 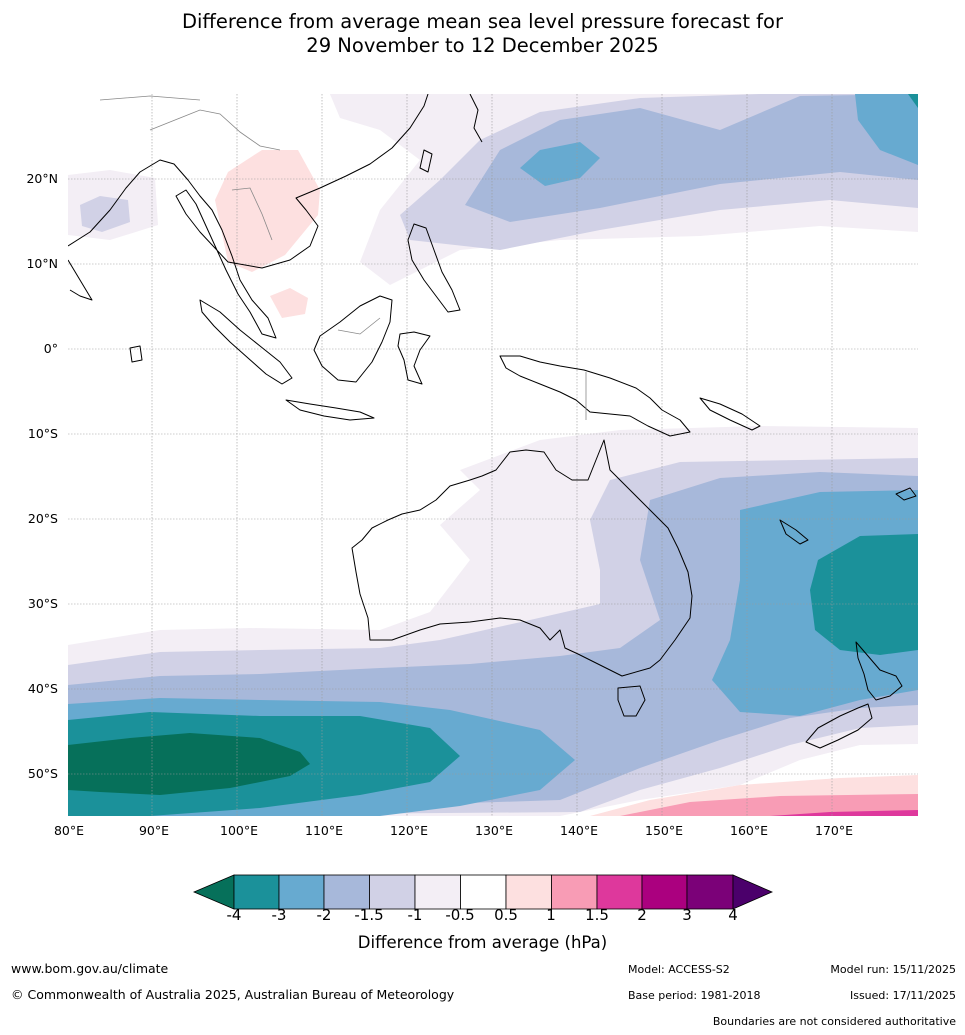 What do you see at coordinates (234, 915) in the screenshot?
I see `colorbar-tick: -4` at bounding box center [234, 915].